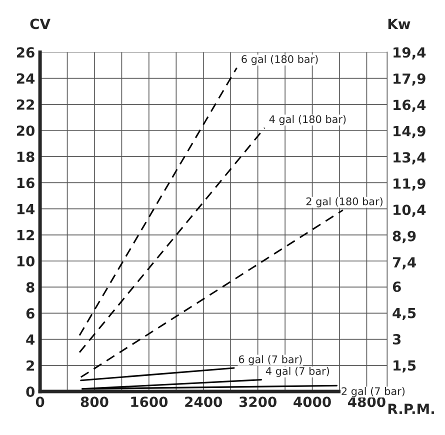 Image resolution: width=445 pixels, height=435 pixels. What do you see at coordinates (203, 402) in the screenshot?
I see `x-tick-label: 2400` at bounding box center [203, 402].